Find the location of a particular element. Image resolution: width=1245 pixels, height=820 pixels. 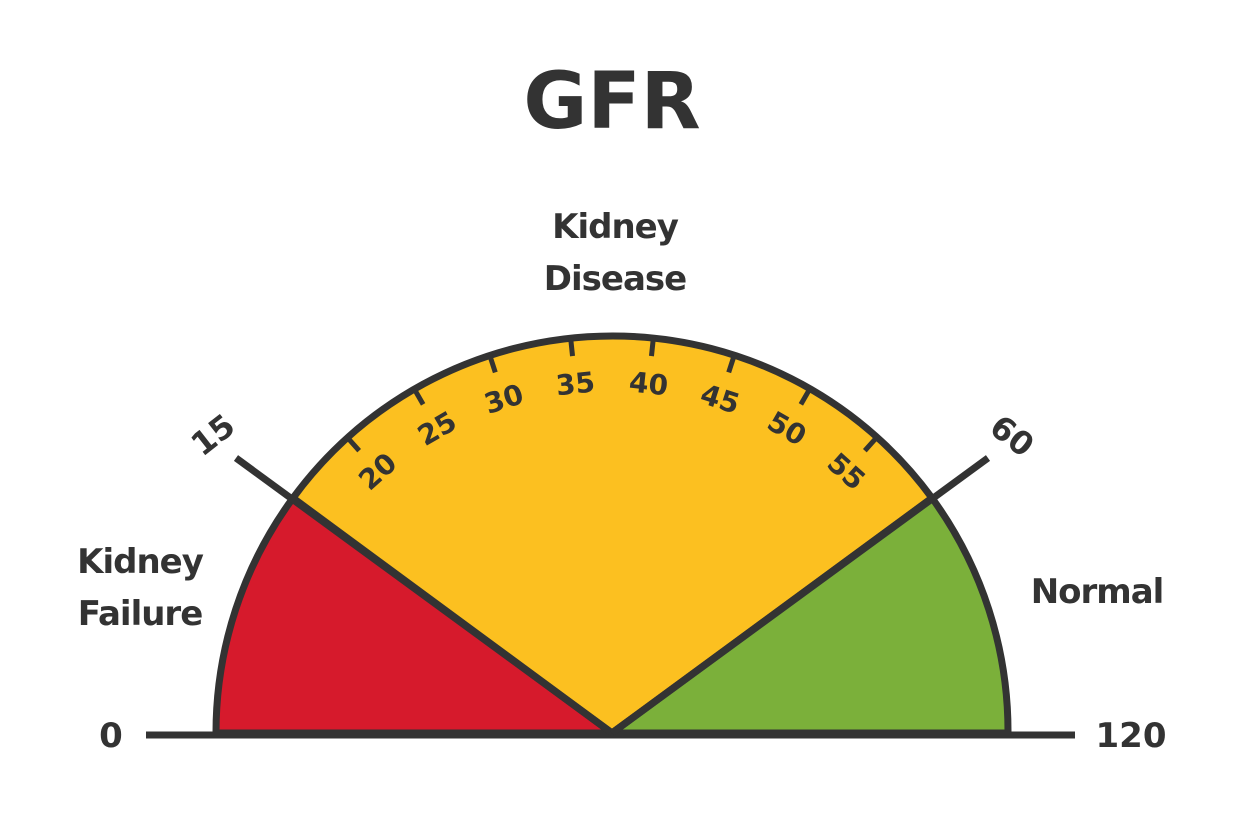

tick-label-40: 40 is located at coordinates (648, 383).